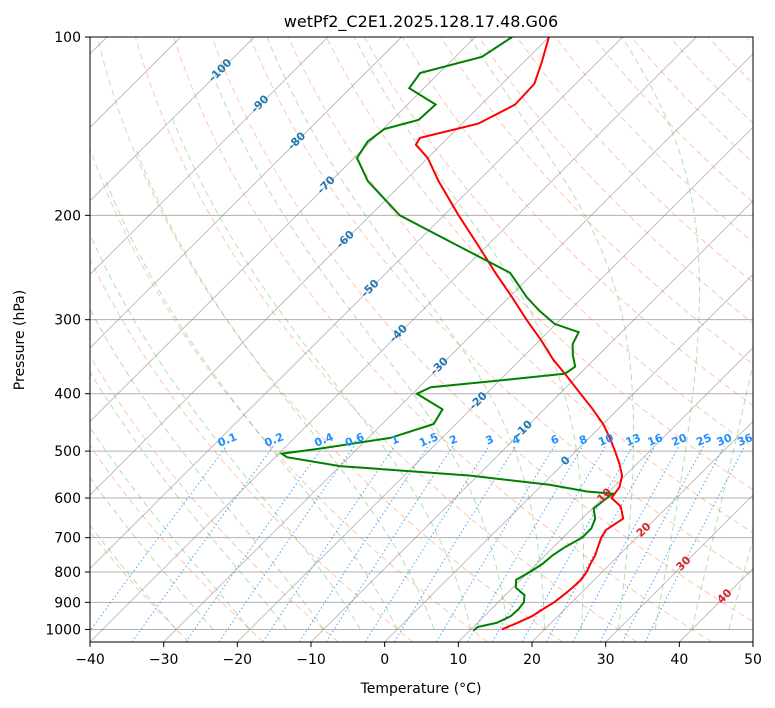  What do you see at coordinates (679, 660) in the screenshot?
I see `x-tick-label: 40` at bounding box center [679, 660].